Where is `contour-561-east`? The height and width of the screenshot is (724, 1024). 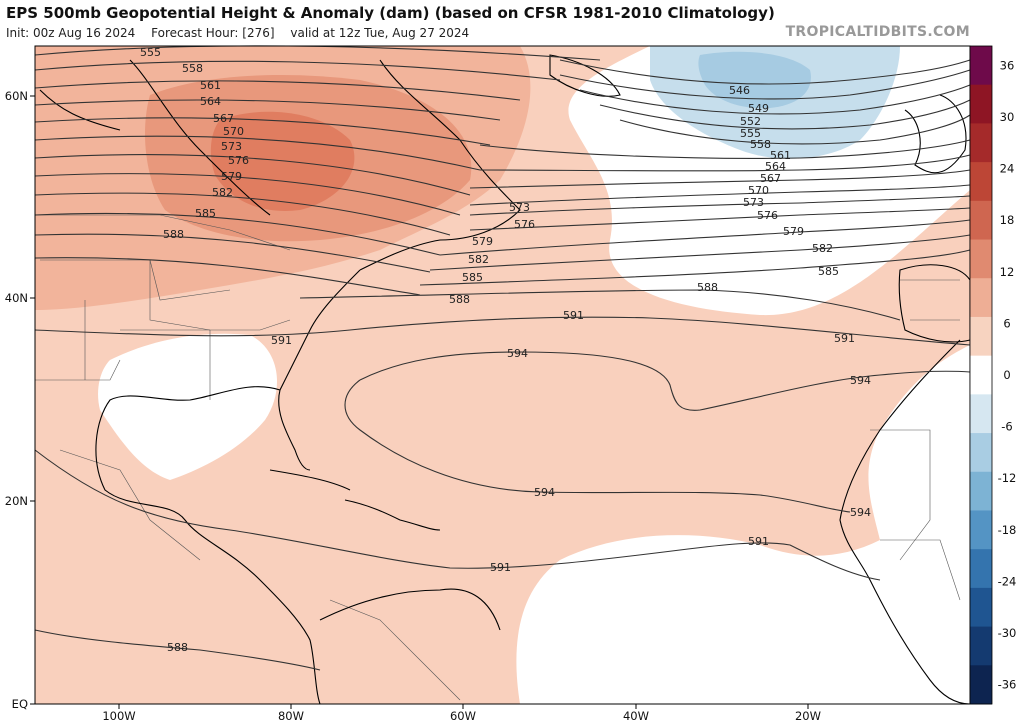
contour-561-east is located at coordinates (725, 149).